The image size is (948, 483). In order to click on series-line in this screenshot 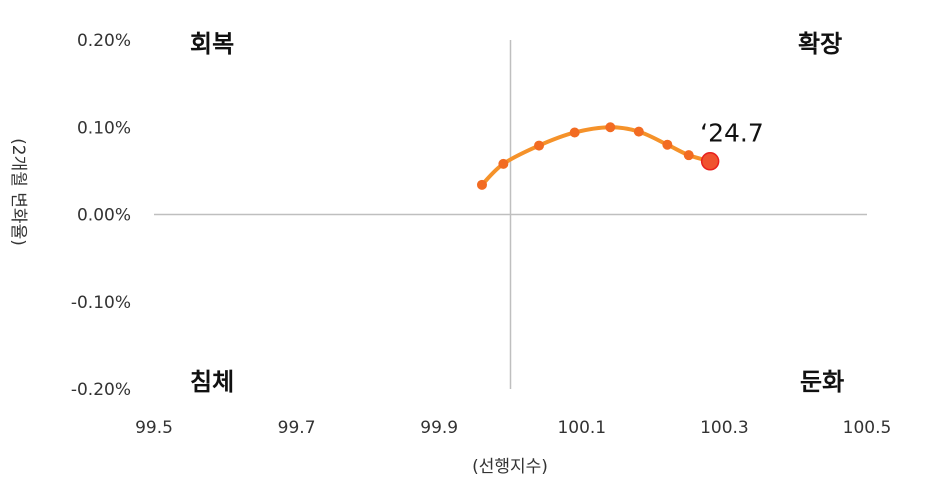, I will do `click(596, 156)`.